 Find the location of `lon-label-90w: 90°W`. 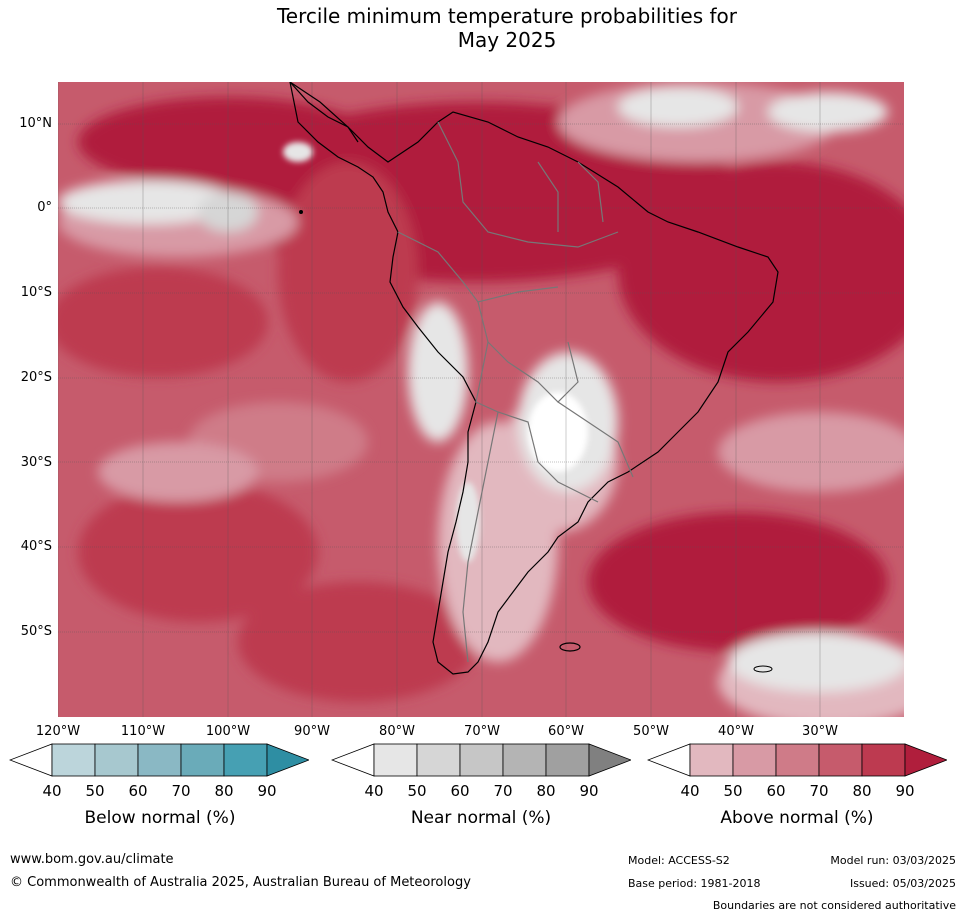

lon-label-90w: 90°W is located at coordinates (312, 731).